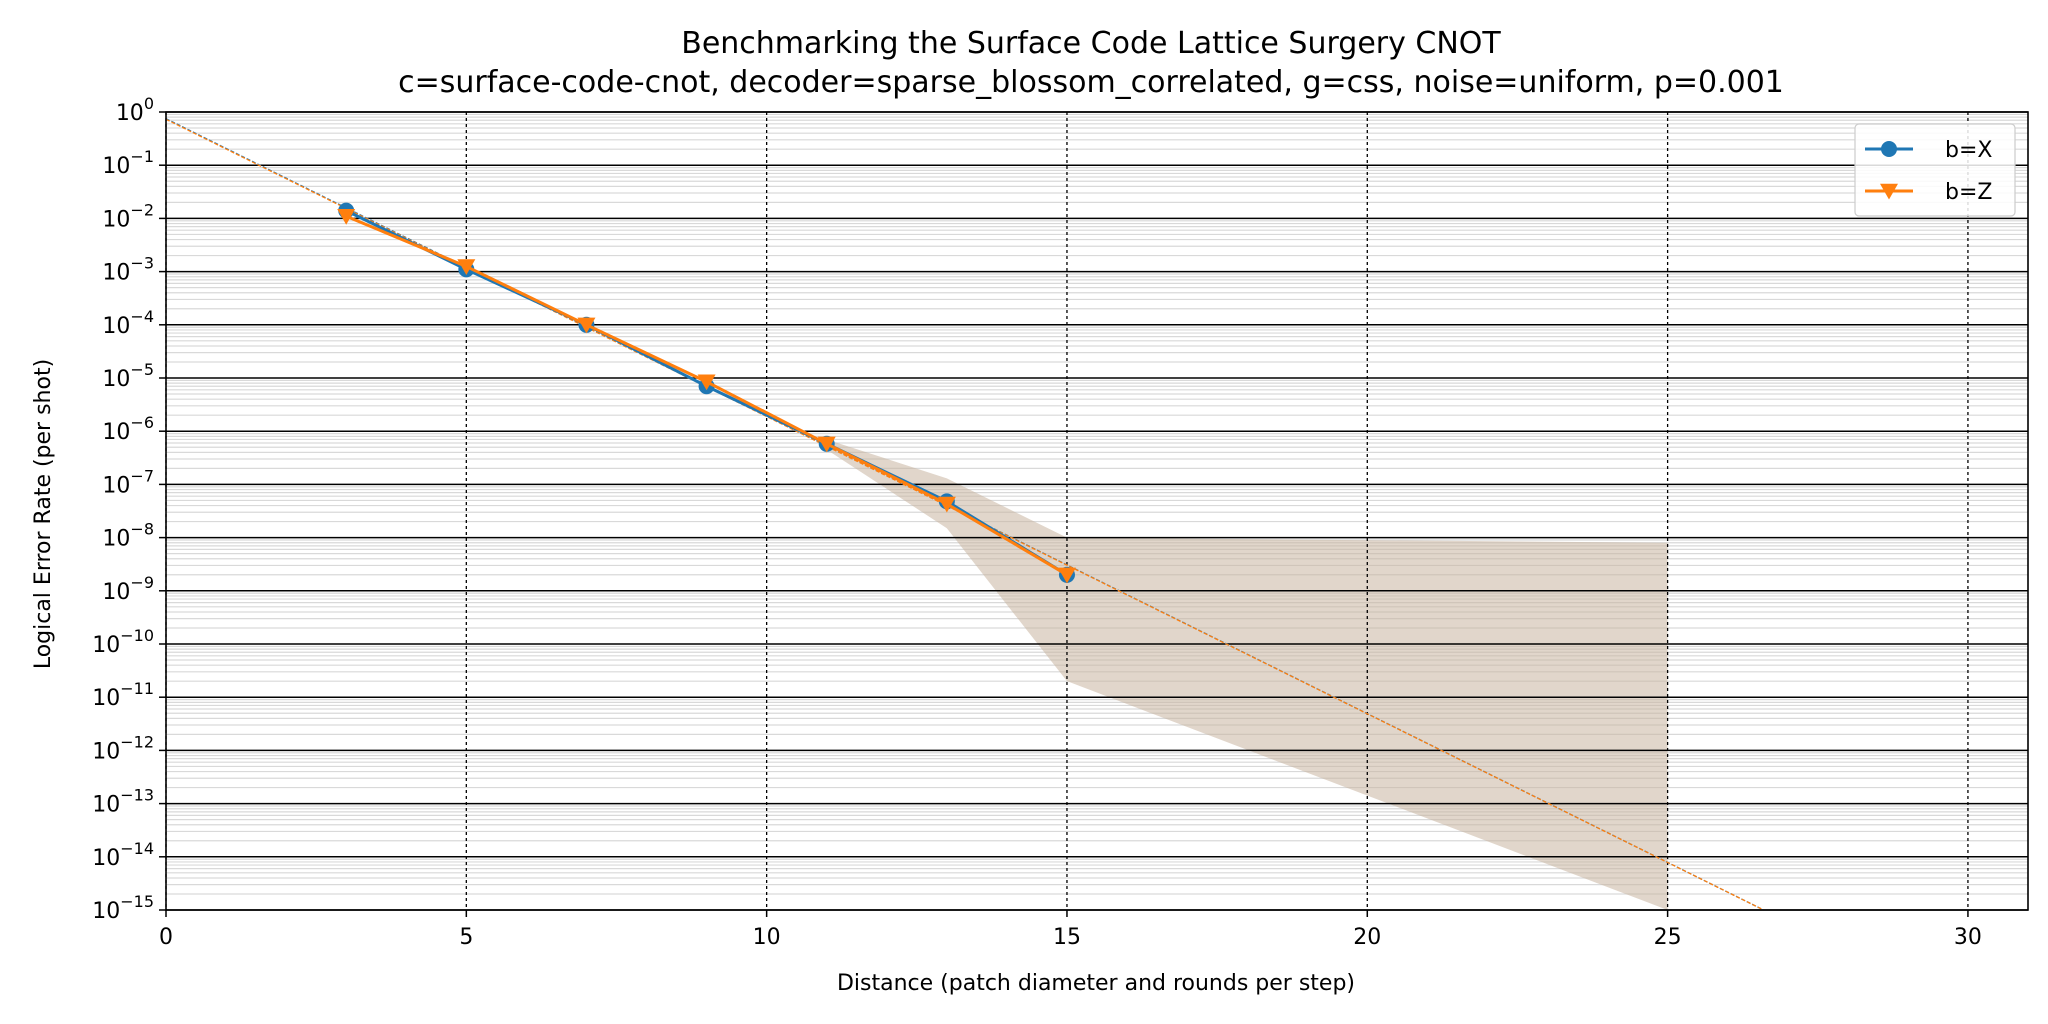 The image size is (2048, 1024). What do you see at coordinates (123, 908) in the screenshot?
I see `y-tick-label: 10⁻¹⁵` at bounding box center [123, 908].